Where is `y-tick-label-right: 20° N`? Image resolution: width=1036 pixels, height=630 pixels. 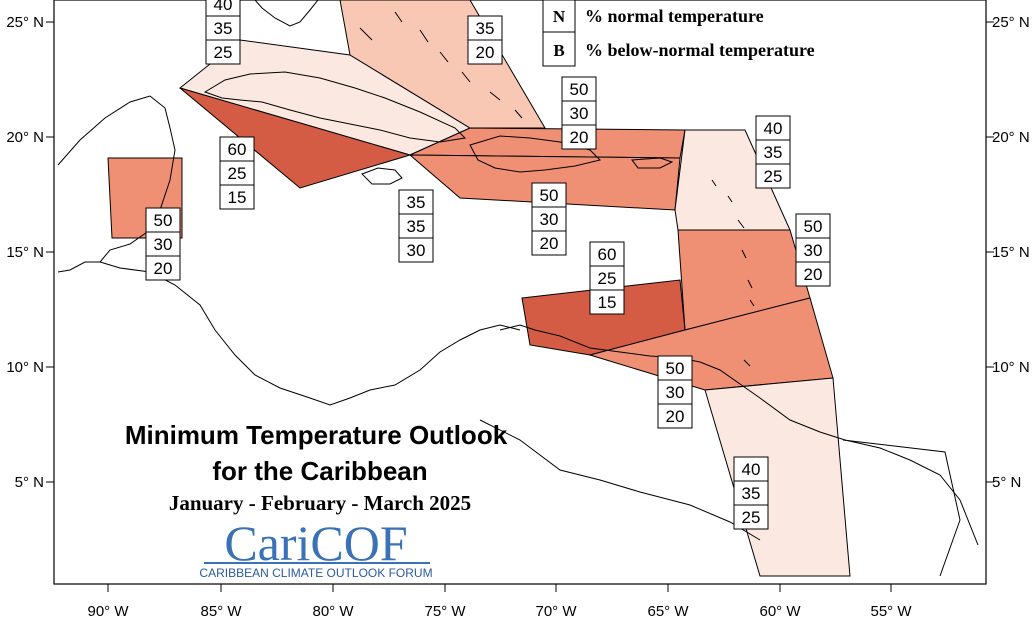
y-tick-label-right: 20° N is located at coordinates (1011, 137).